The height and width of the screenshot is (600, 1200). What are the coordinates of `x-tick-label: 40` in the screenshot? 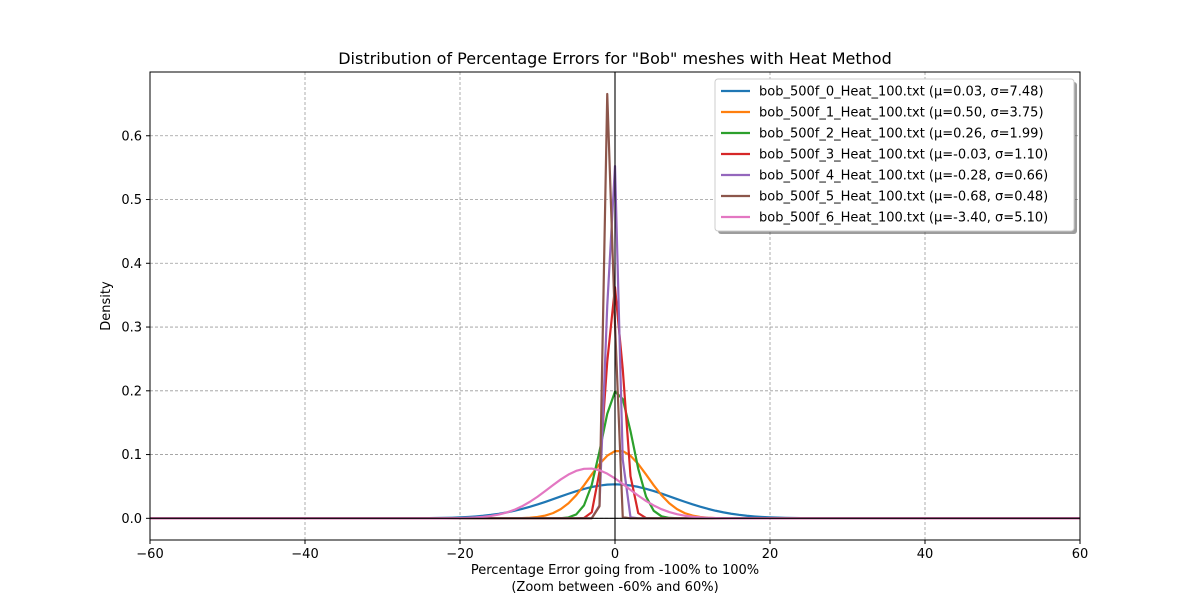 It's located at (925, 554).